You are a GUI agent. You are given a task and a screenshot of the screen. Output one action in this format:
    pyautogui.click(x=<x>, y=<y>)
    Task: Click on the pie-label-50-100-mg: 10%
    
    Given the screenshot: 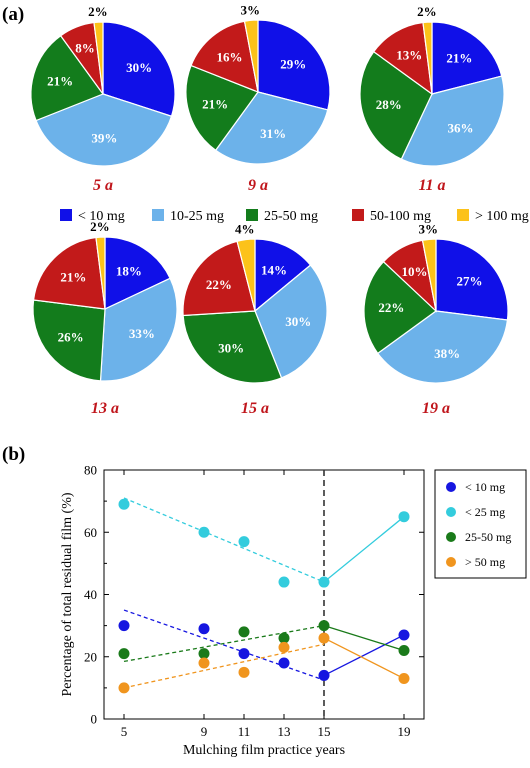 What is the action you would take?
    pyautogui.click(x=415, y=271)
    